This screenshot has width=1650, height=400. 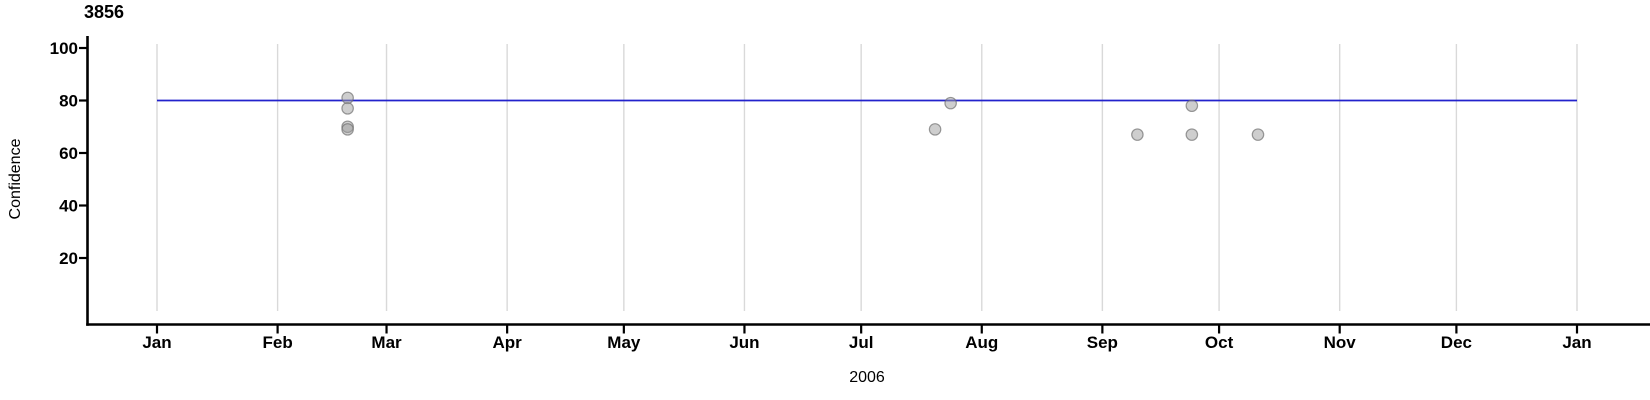 What do you see at coordinates (277, 342) in the screenshot?
I see `x-tick-label: Feb` at bounding box center [277, 342].